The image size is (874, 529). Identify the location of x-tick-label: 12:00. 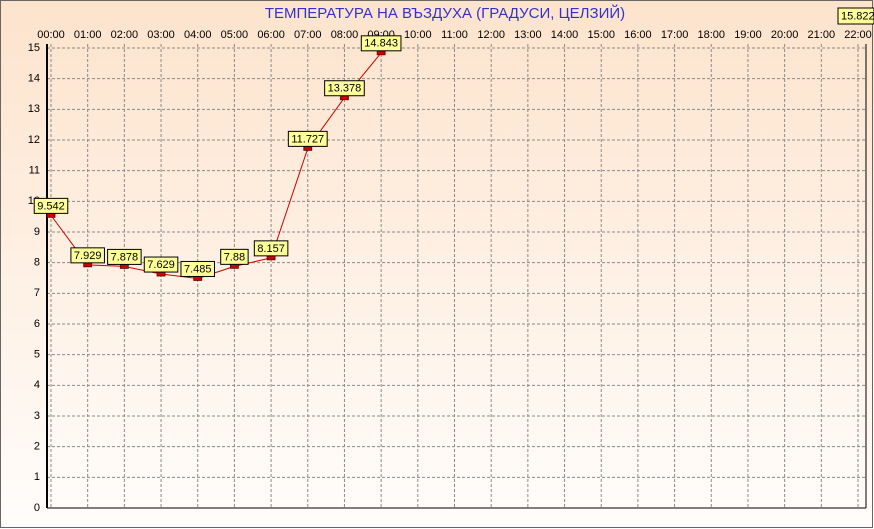
(491, 35).